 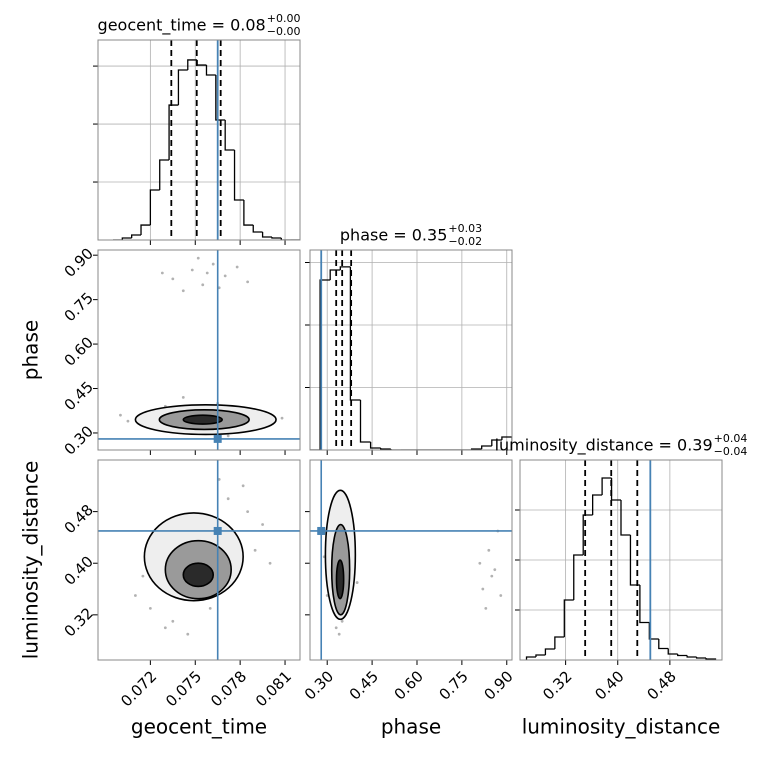 What do you see at coordinates (454, 685) in the screenshot?
I see `x-tick-label: 0.75` at bounding box center [454, 685].